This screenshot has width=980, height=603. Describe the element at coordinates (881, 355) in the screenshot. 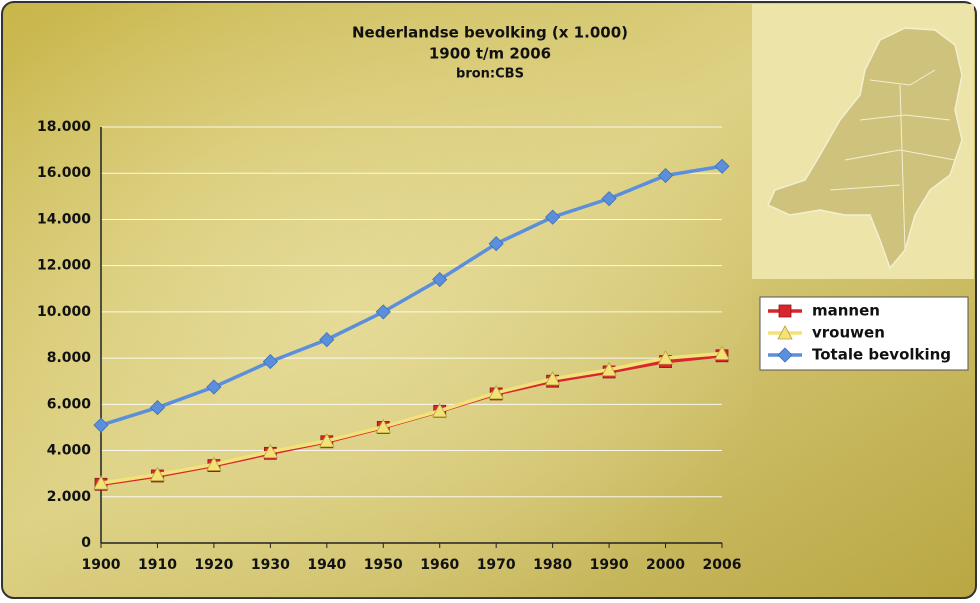

I see `legend-label: Totale bevolking` at that location.